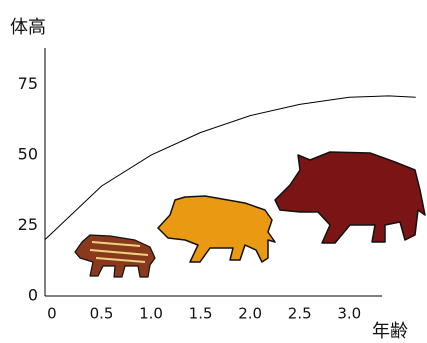 The image size is (427, 343). What do you see at coordinates (33, 295) in the screenshot?
I see `y-tick-label: 0` at bounding box center [33, 295].